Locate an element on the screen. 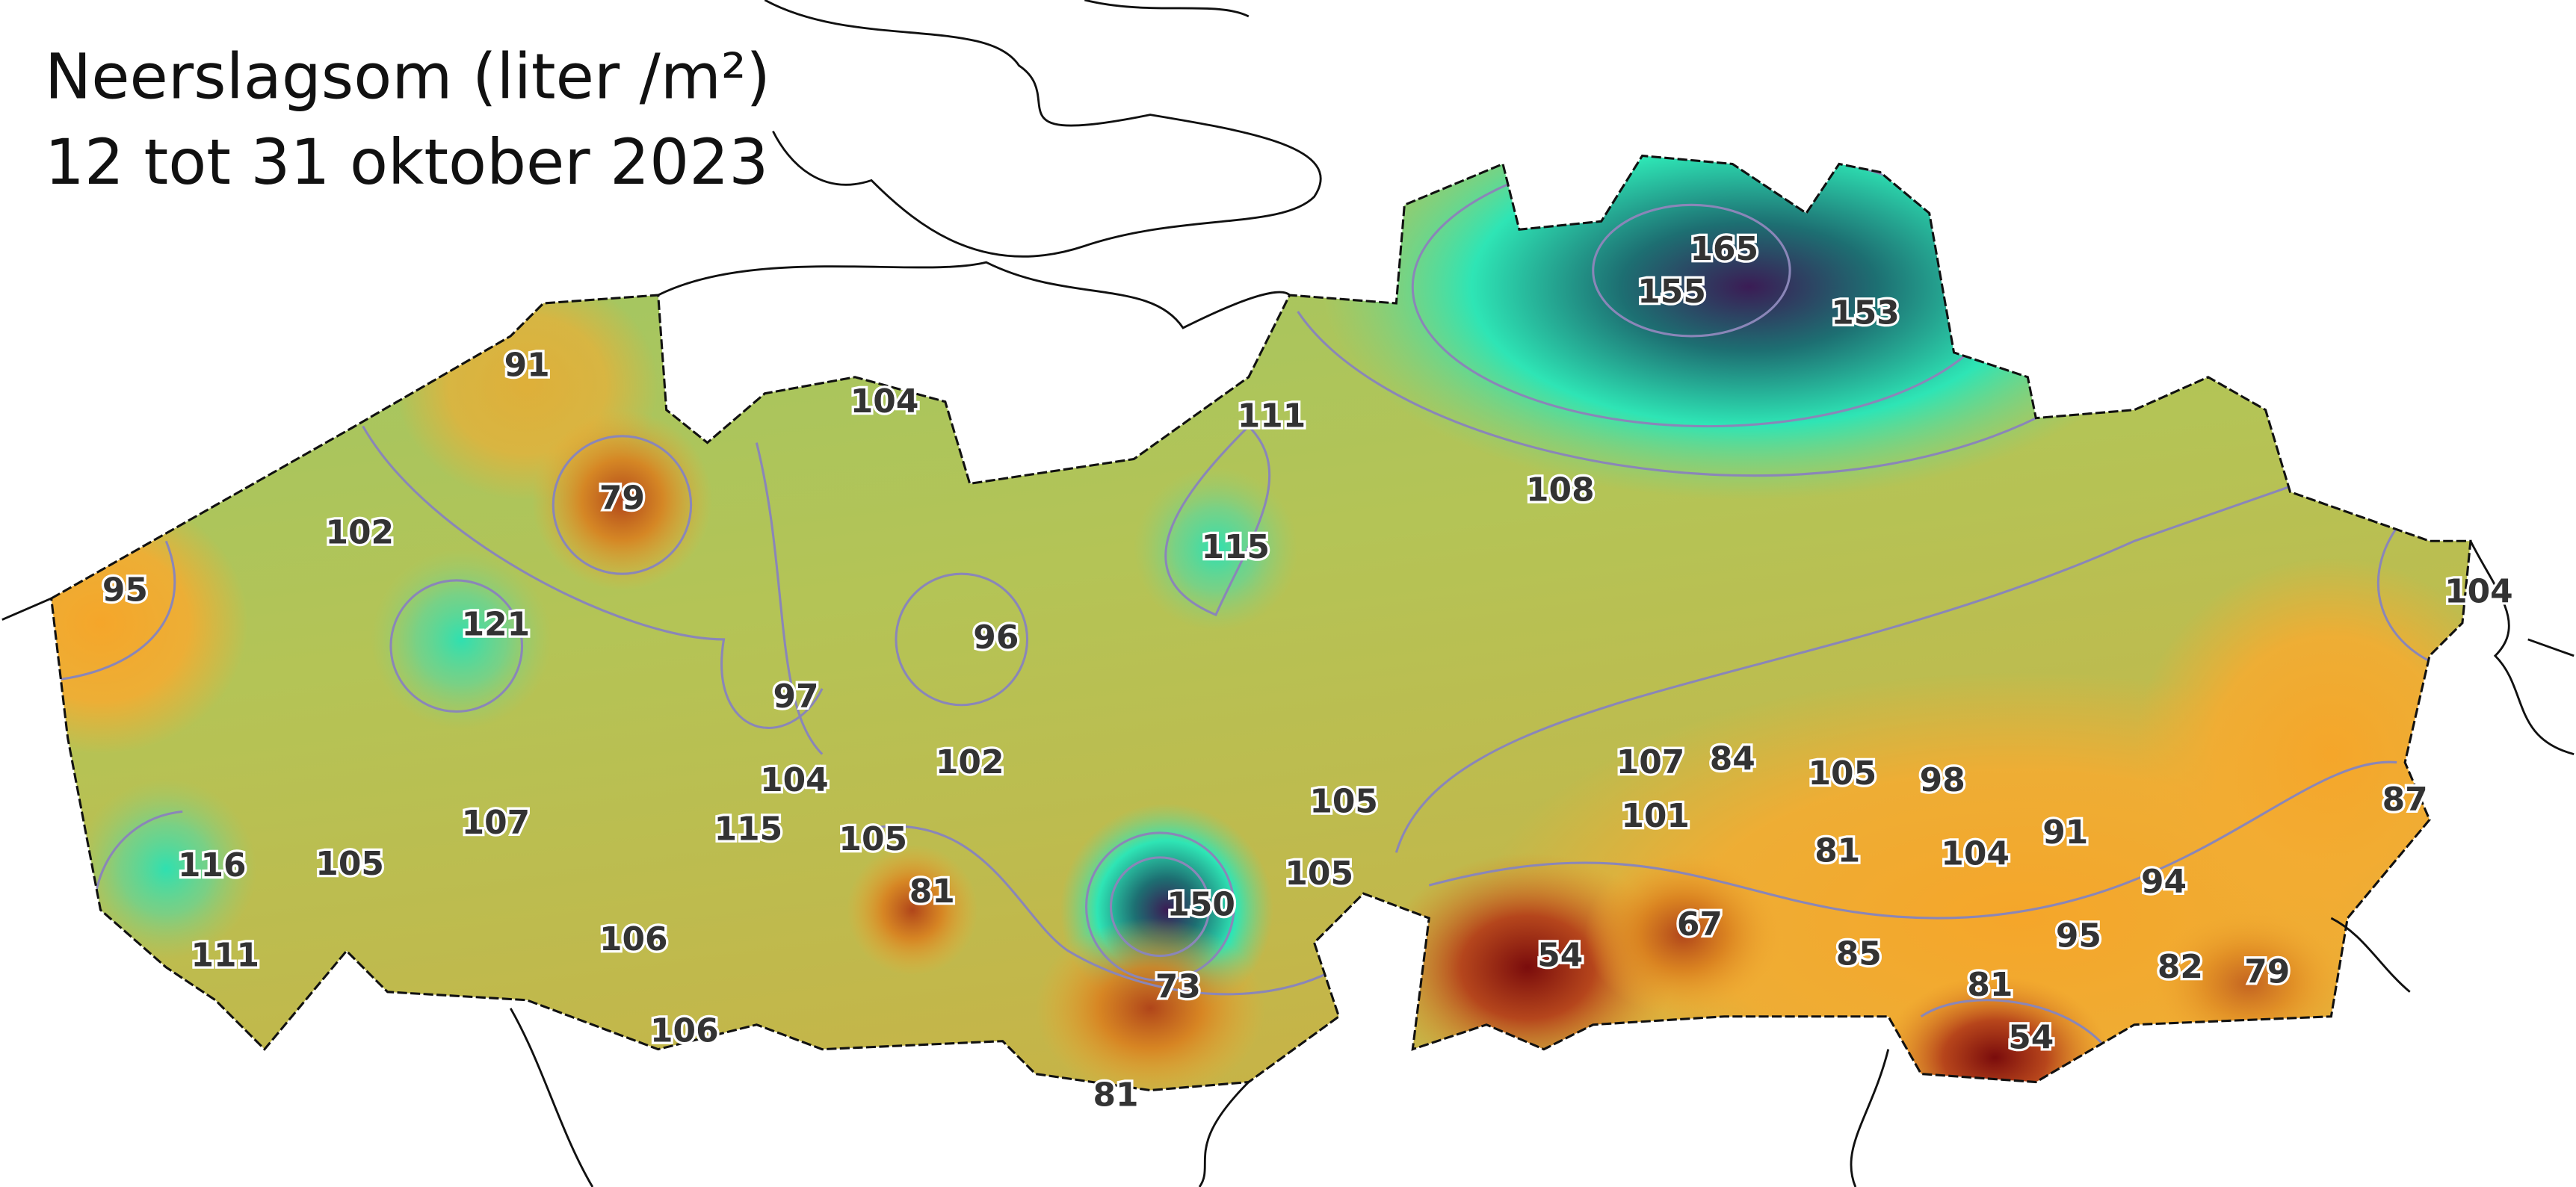 The width and height of the screenshot is (2576, 1187). title-line-2: 12 tot 31 oktober 2023 is located at coordinates (407, 162).